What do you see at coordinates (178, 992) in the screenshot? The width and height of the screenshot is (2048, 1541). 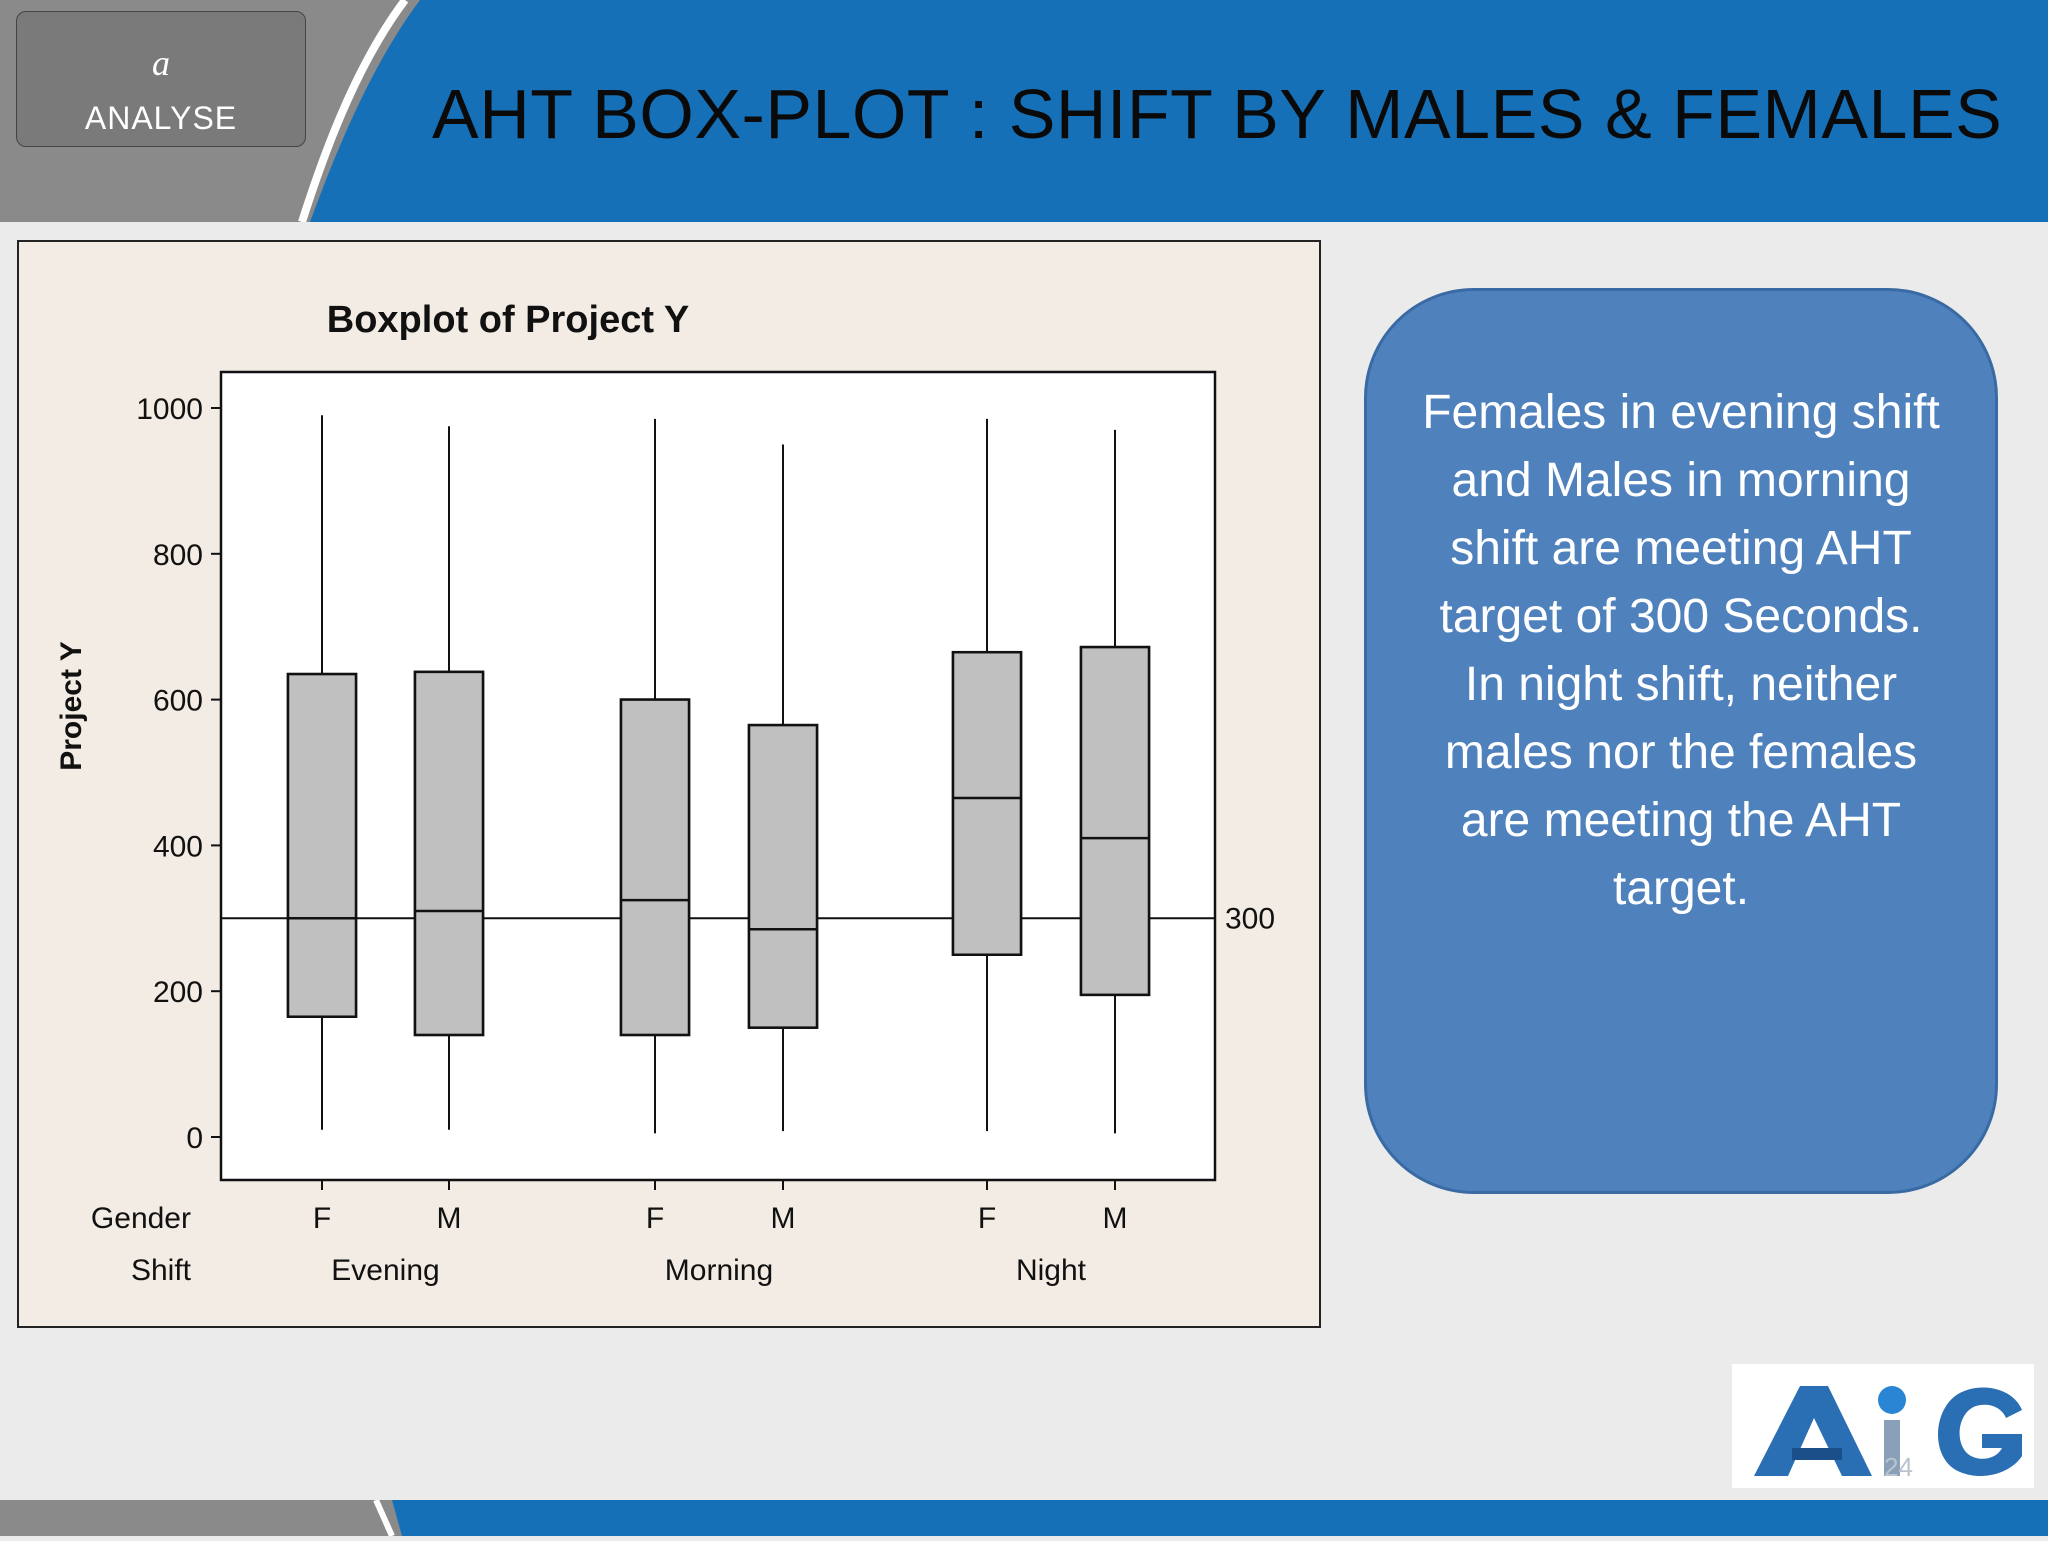 I see `y-tick-label: 200` at bounding box center [178, 992].